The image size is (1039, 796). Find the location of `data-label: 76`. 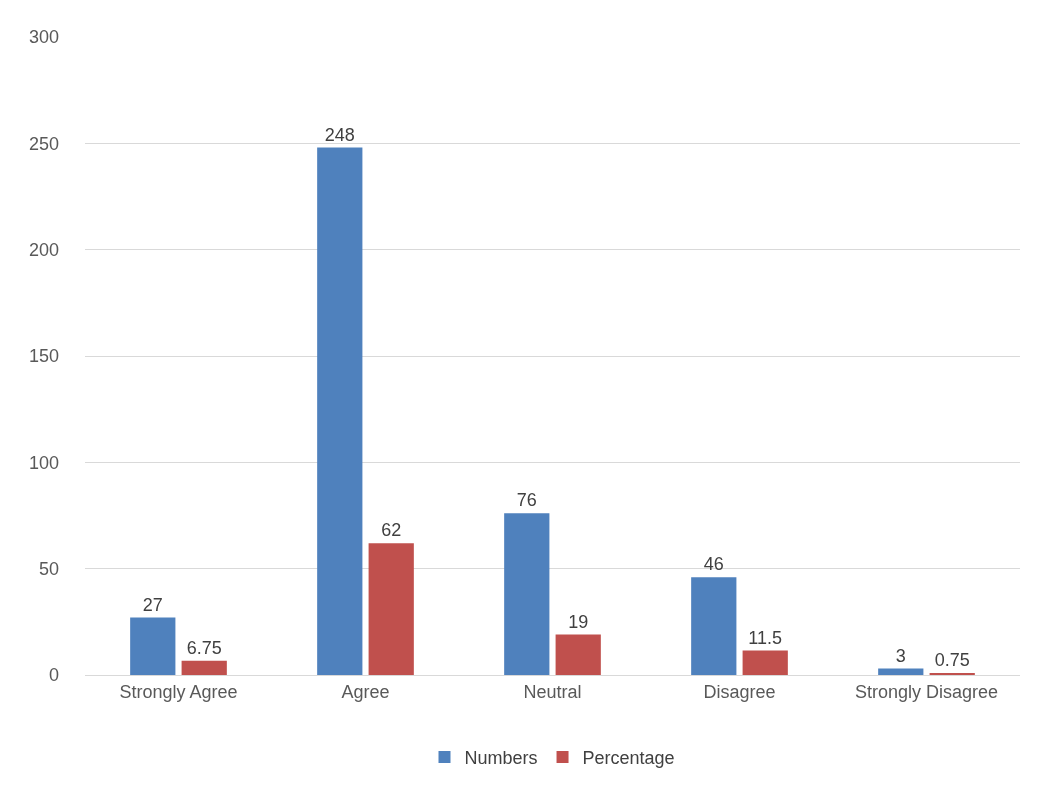

data-label: 76 is located at coordinates (526, 500).